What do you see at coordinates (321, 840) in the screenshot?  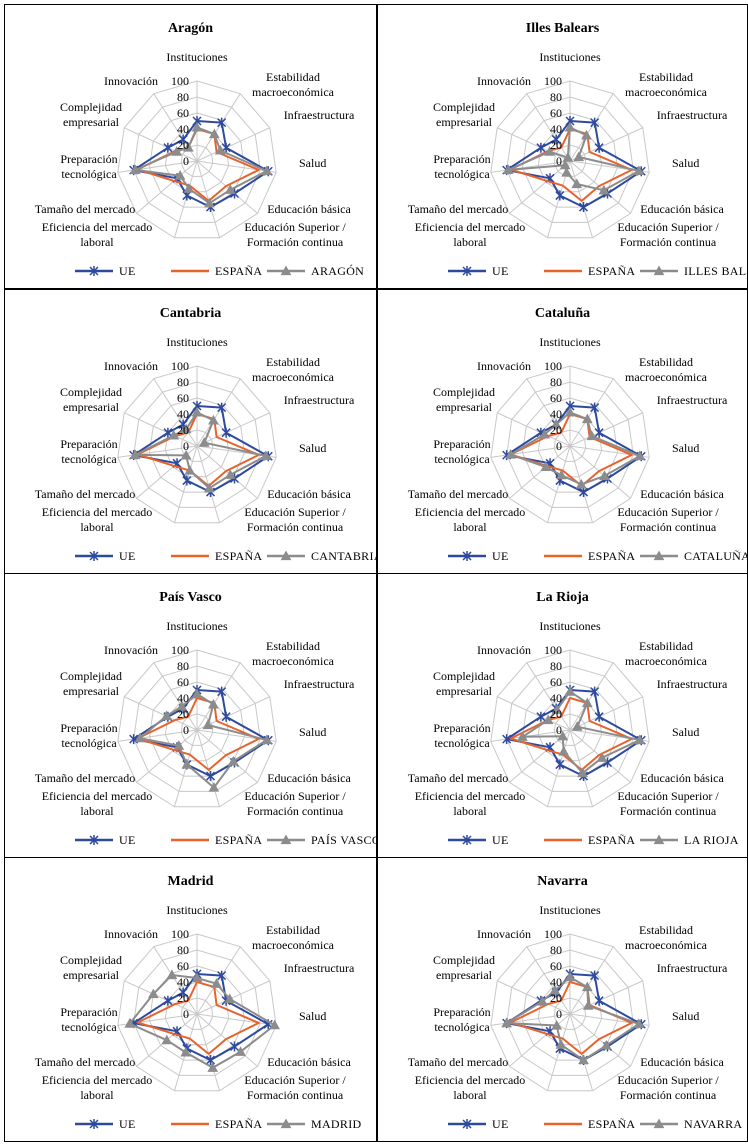 I see `legend-item: PAÍS VASCO` at bounding box center [321, 840].